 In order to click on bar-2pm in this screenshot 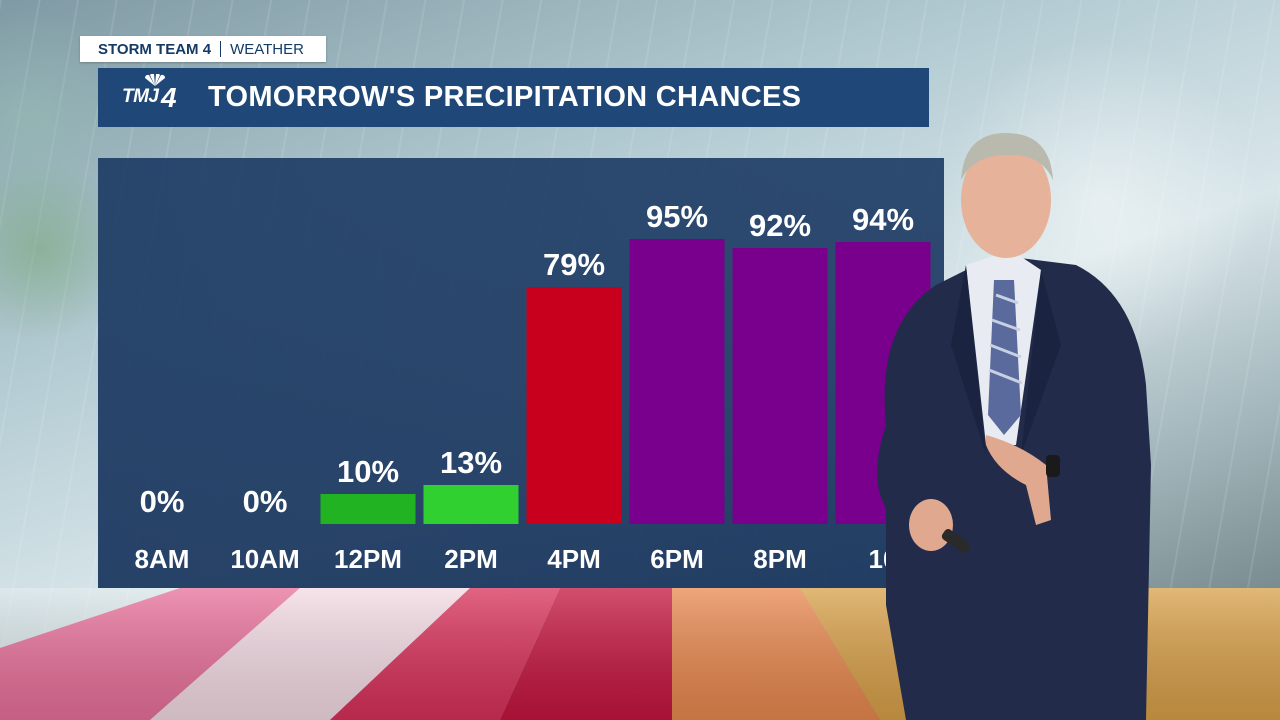, I will do `click(471, 504)`.